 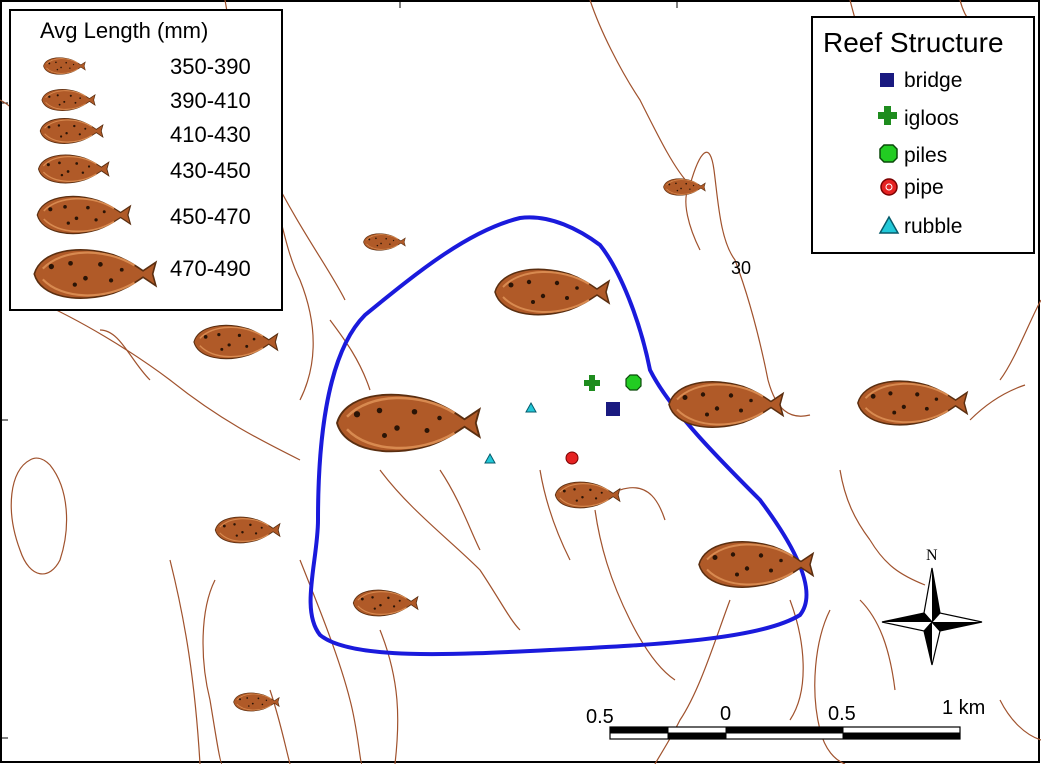 I want to click on octagon-icon, so click(x=888, y=153).